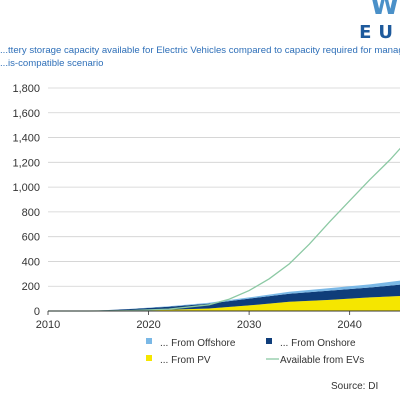 This screenshot has height=400, width=400. I want to click on y-tick-label: 200, so click(31, 287).